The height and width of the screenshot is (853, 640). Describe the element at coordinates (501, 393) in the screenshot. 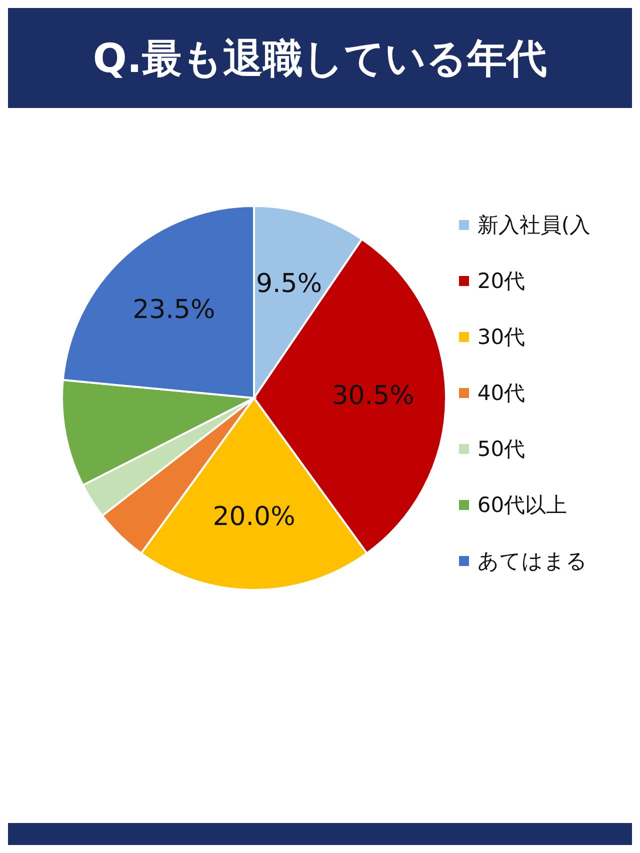

I see `legend-label: 40代` at that location.